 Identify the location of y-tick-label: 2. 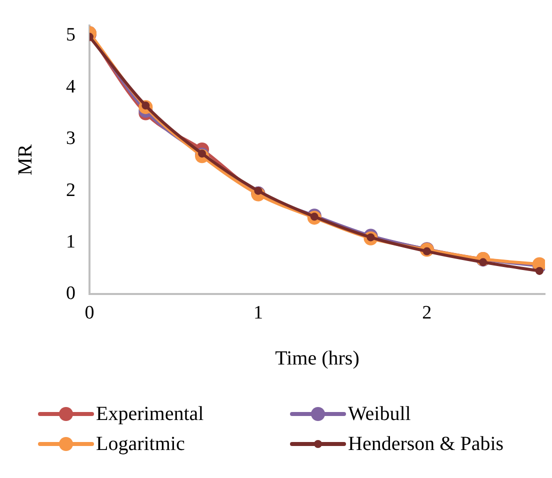
(71, 190).